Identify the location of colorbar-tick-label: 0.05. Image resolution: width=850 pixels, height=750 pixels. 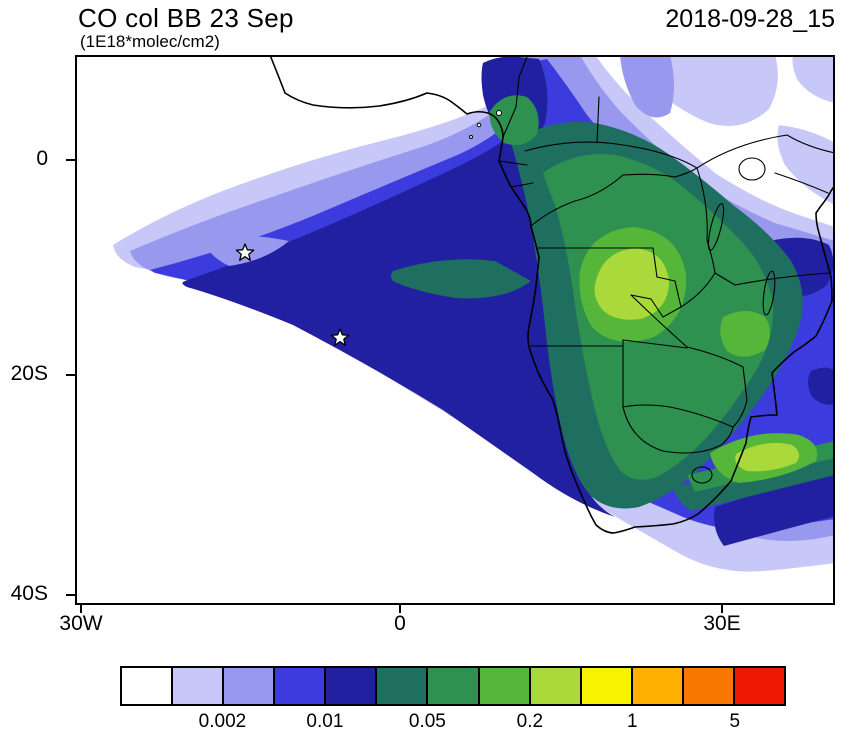
(427, 721).